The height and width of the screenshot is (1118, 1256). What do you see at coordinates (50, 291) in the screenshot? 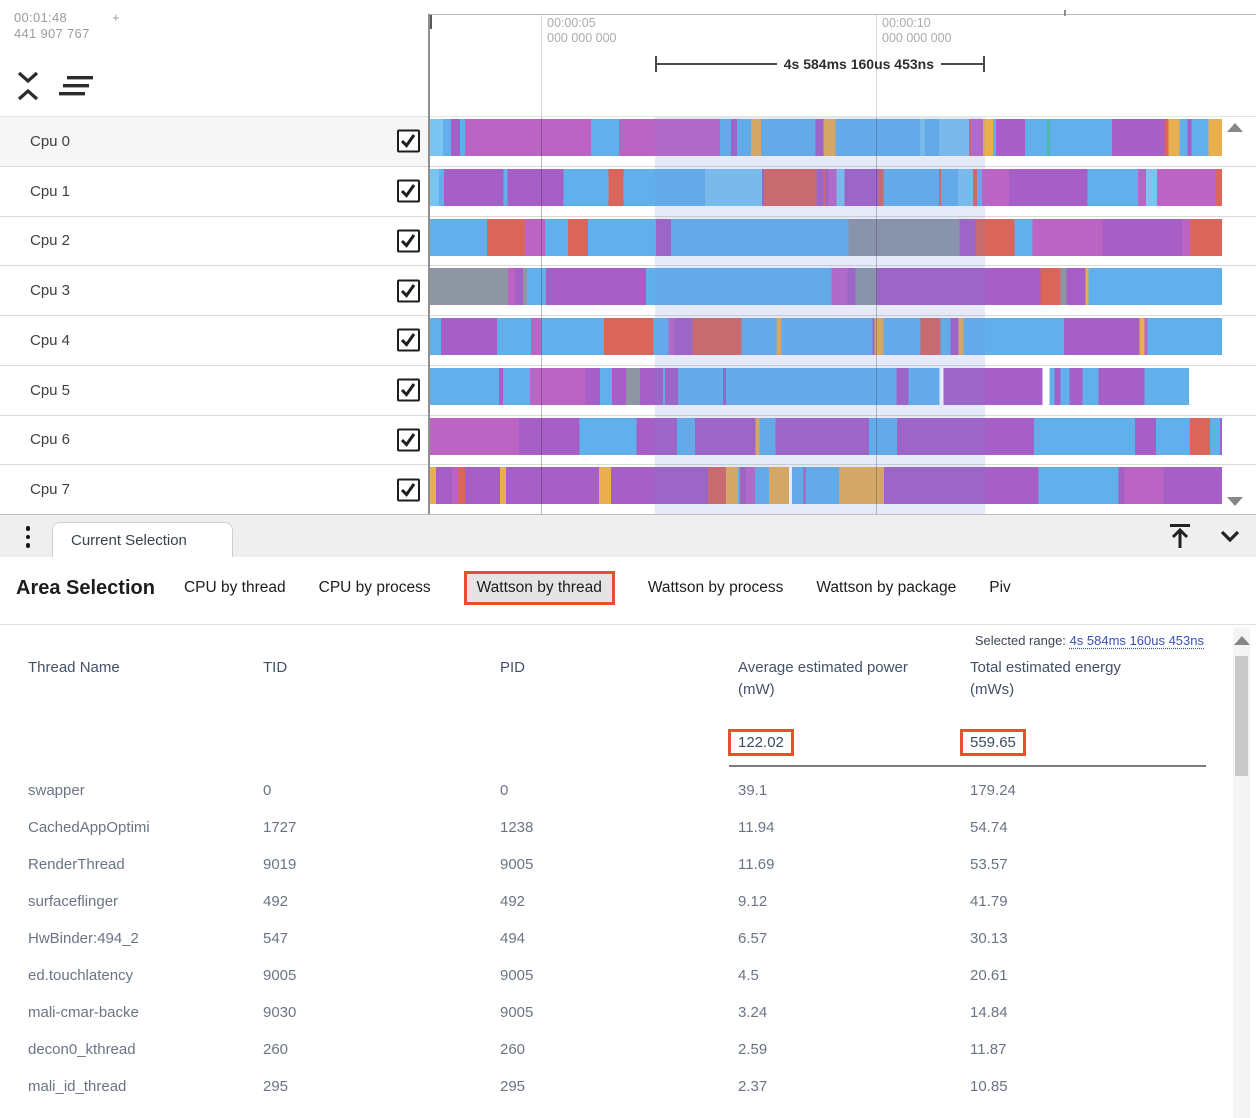
I see `track-name: Cpu 3` at bounding box center [50, 291].